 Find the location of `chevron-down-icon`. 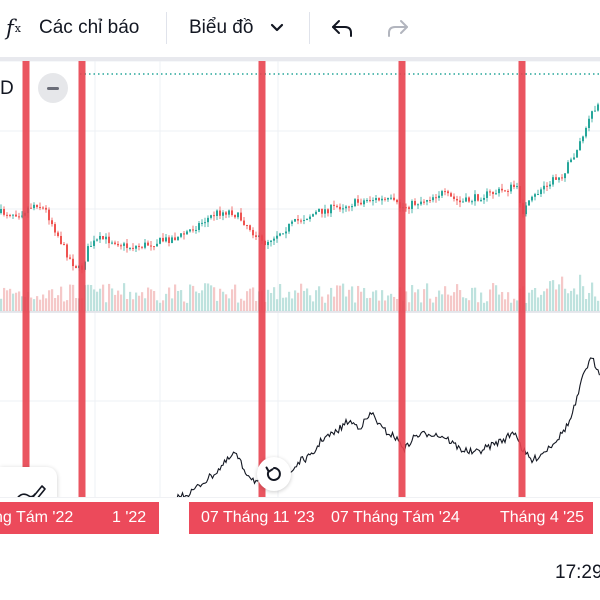

chevron-down-icon is located at coordinates (277, 28).